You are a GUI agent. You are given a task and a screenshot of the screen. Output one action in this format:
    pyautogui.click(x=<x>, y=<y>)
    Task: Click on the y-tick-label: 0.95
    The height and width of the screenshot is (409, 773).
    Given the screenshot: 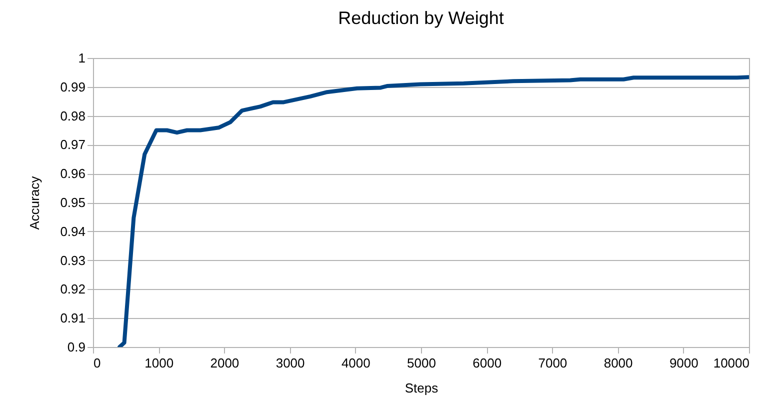 What is the action you would take?
    pyautogui.click(x=73, y=202)
    